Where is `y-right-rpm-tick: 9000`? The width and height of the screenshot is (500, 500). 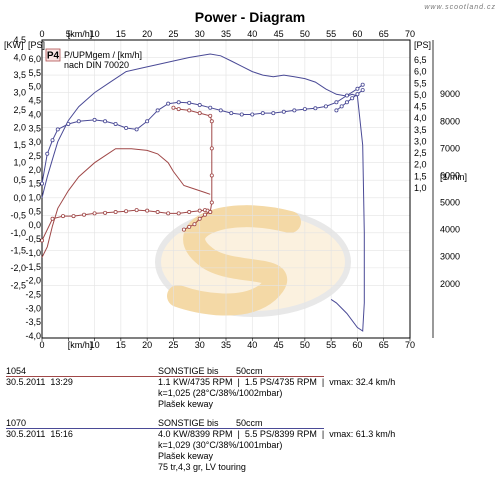
y-right-rpm-tick: 9000 is located at coordinates (450, 94).